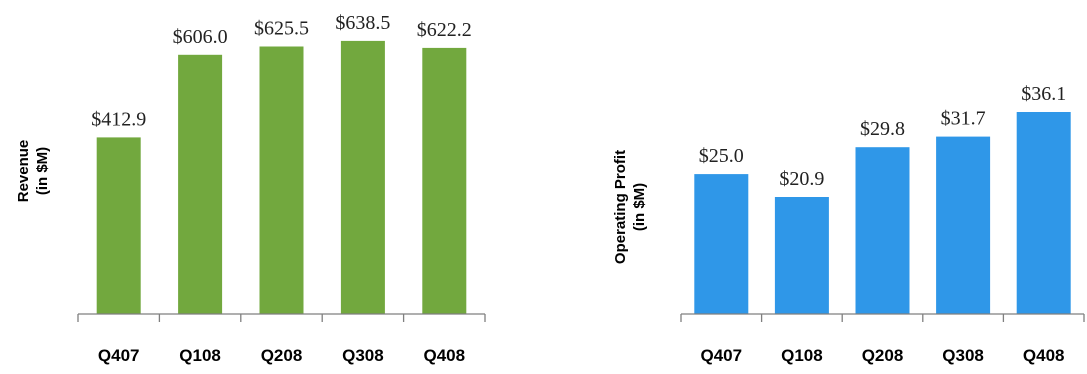  What do you see at coordinates (630, 207) in the screenshot?
I see `y-axis-title: Operating Profit (in $M)` at bounding box center [630, 207].